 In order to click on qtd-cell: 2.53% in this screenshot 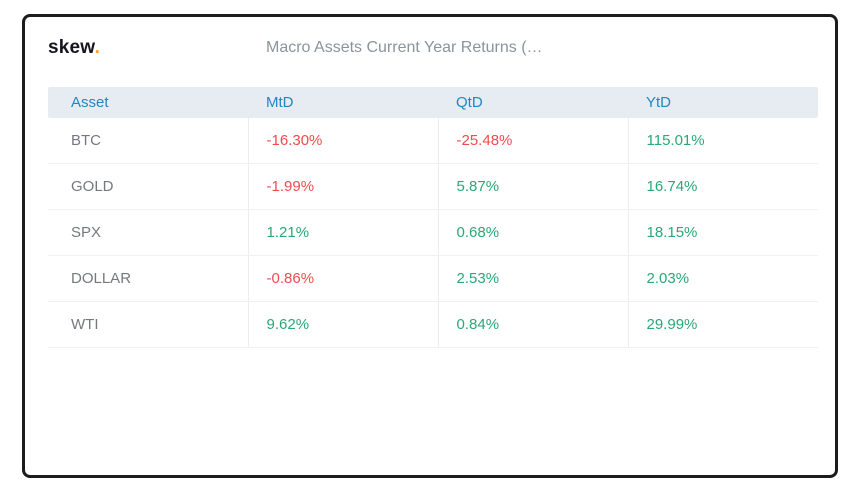, I will do `click(532, 278)`.